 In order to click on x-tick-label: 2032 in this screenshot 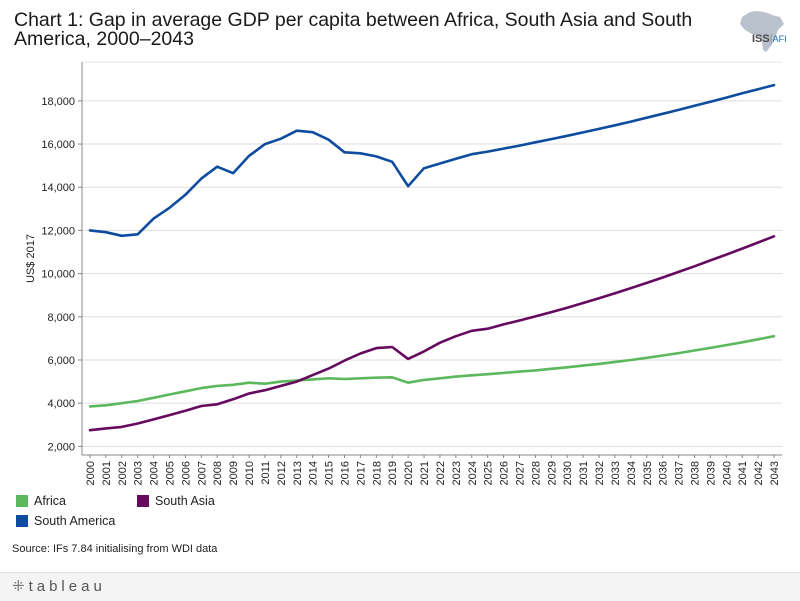, I will do `click(600, 473)`.